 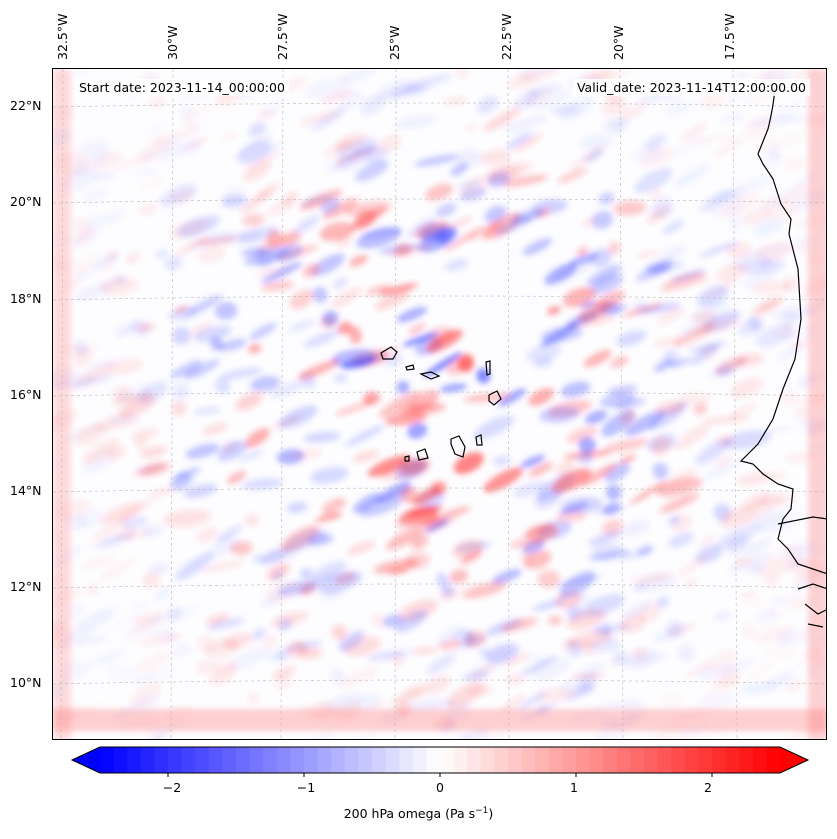 What do you see at coordinates (439, 720) in the screenshot?
I see `boundary-band` at bounding box center [439, 720].